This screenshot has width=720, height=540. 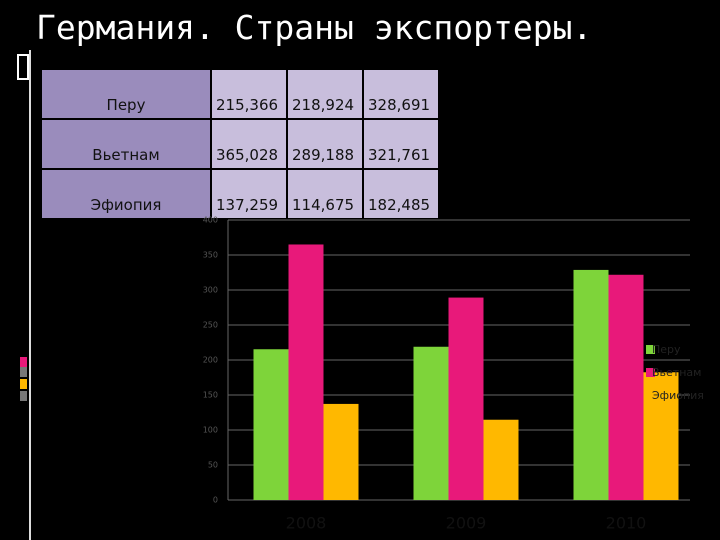 I want to click on y-tick-label: 400, so click(x=210, y=220).